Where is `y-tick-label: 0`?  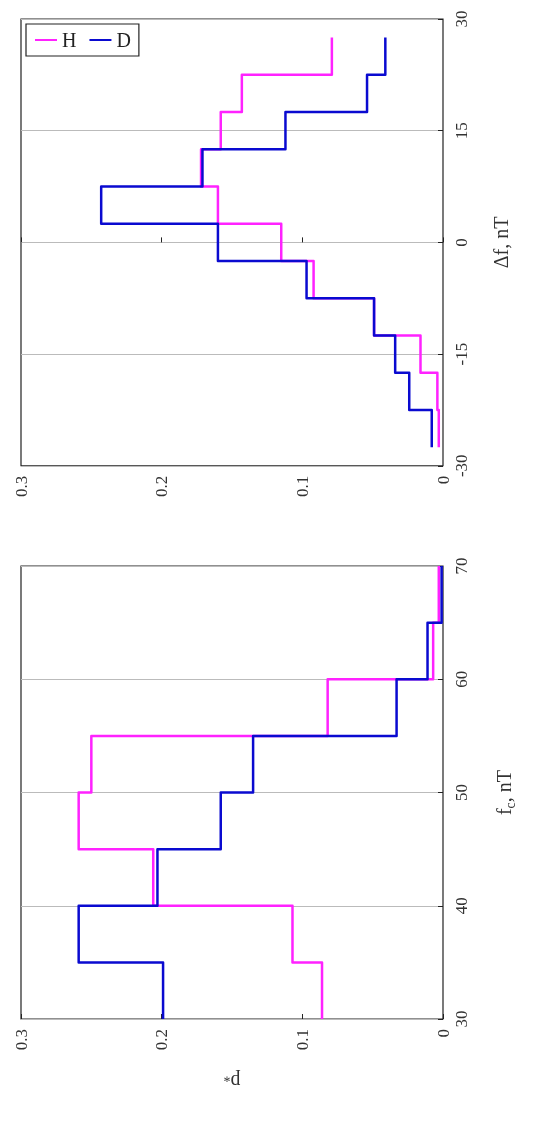 y-tick-label: 0 is located at coordinates (461, 242).